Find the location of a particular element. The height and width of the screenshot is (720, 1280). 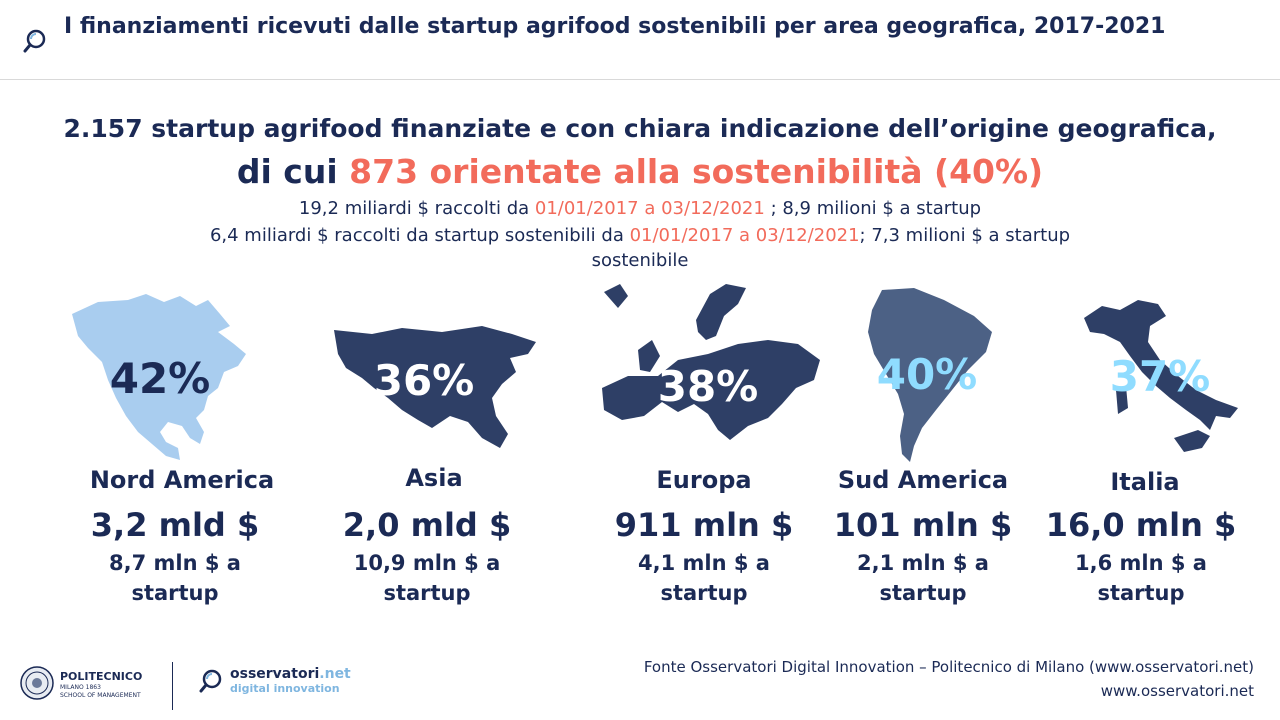

north-america-map-icon is located at coordinates (159, 377).